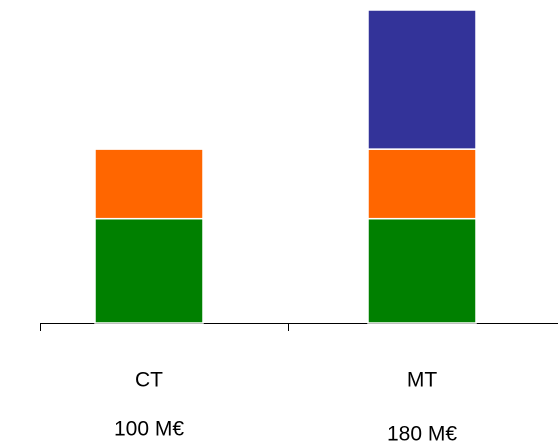  I want to click on x-tick-label: MT, so click(422, 380).